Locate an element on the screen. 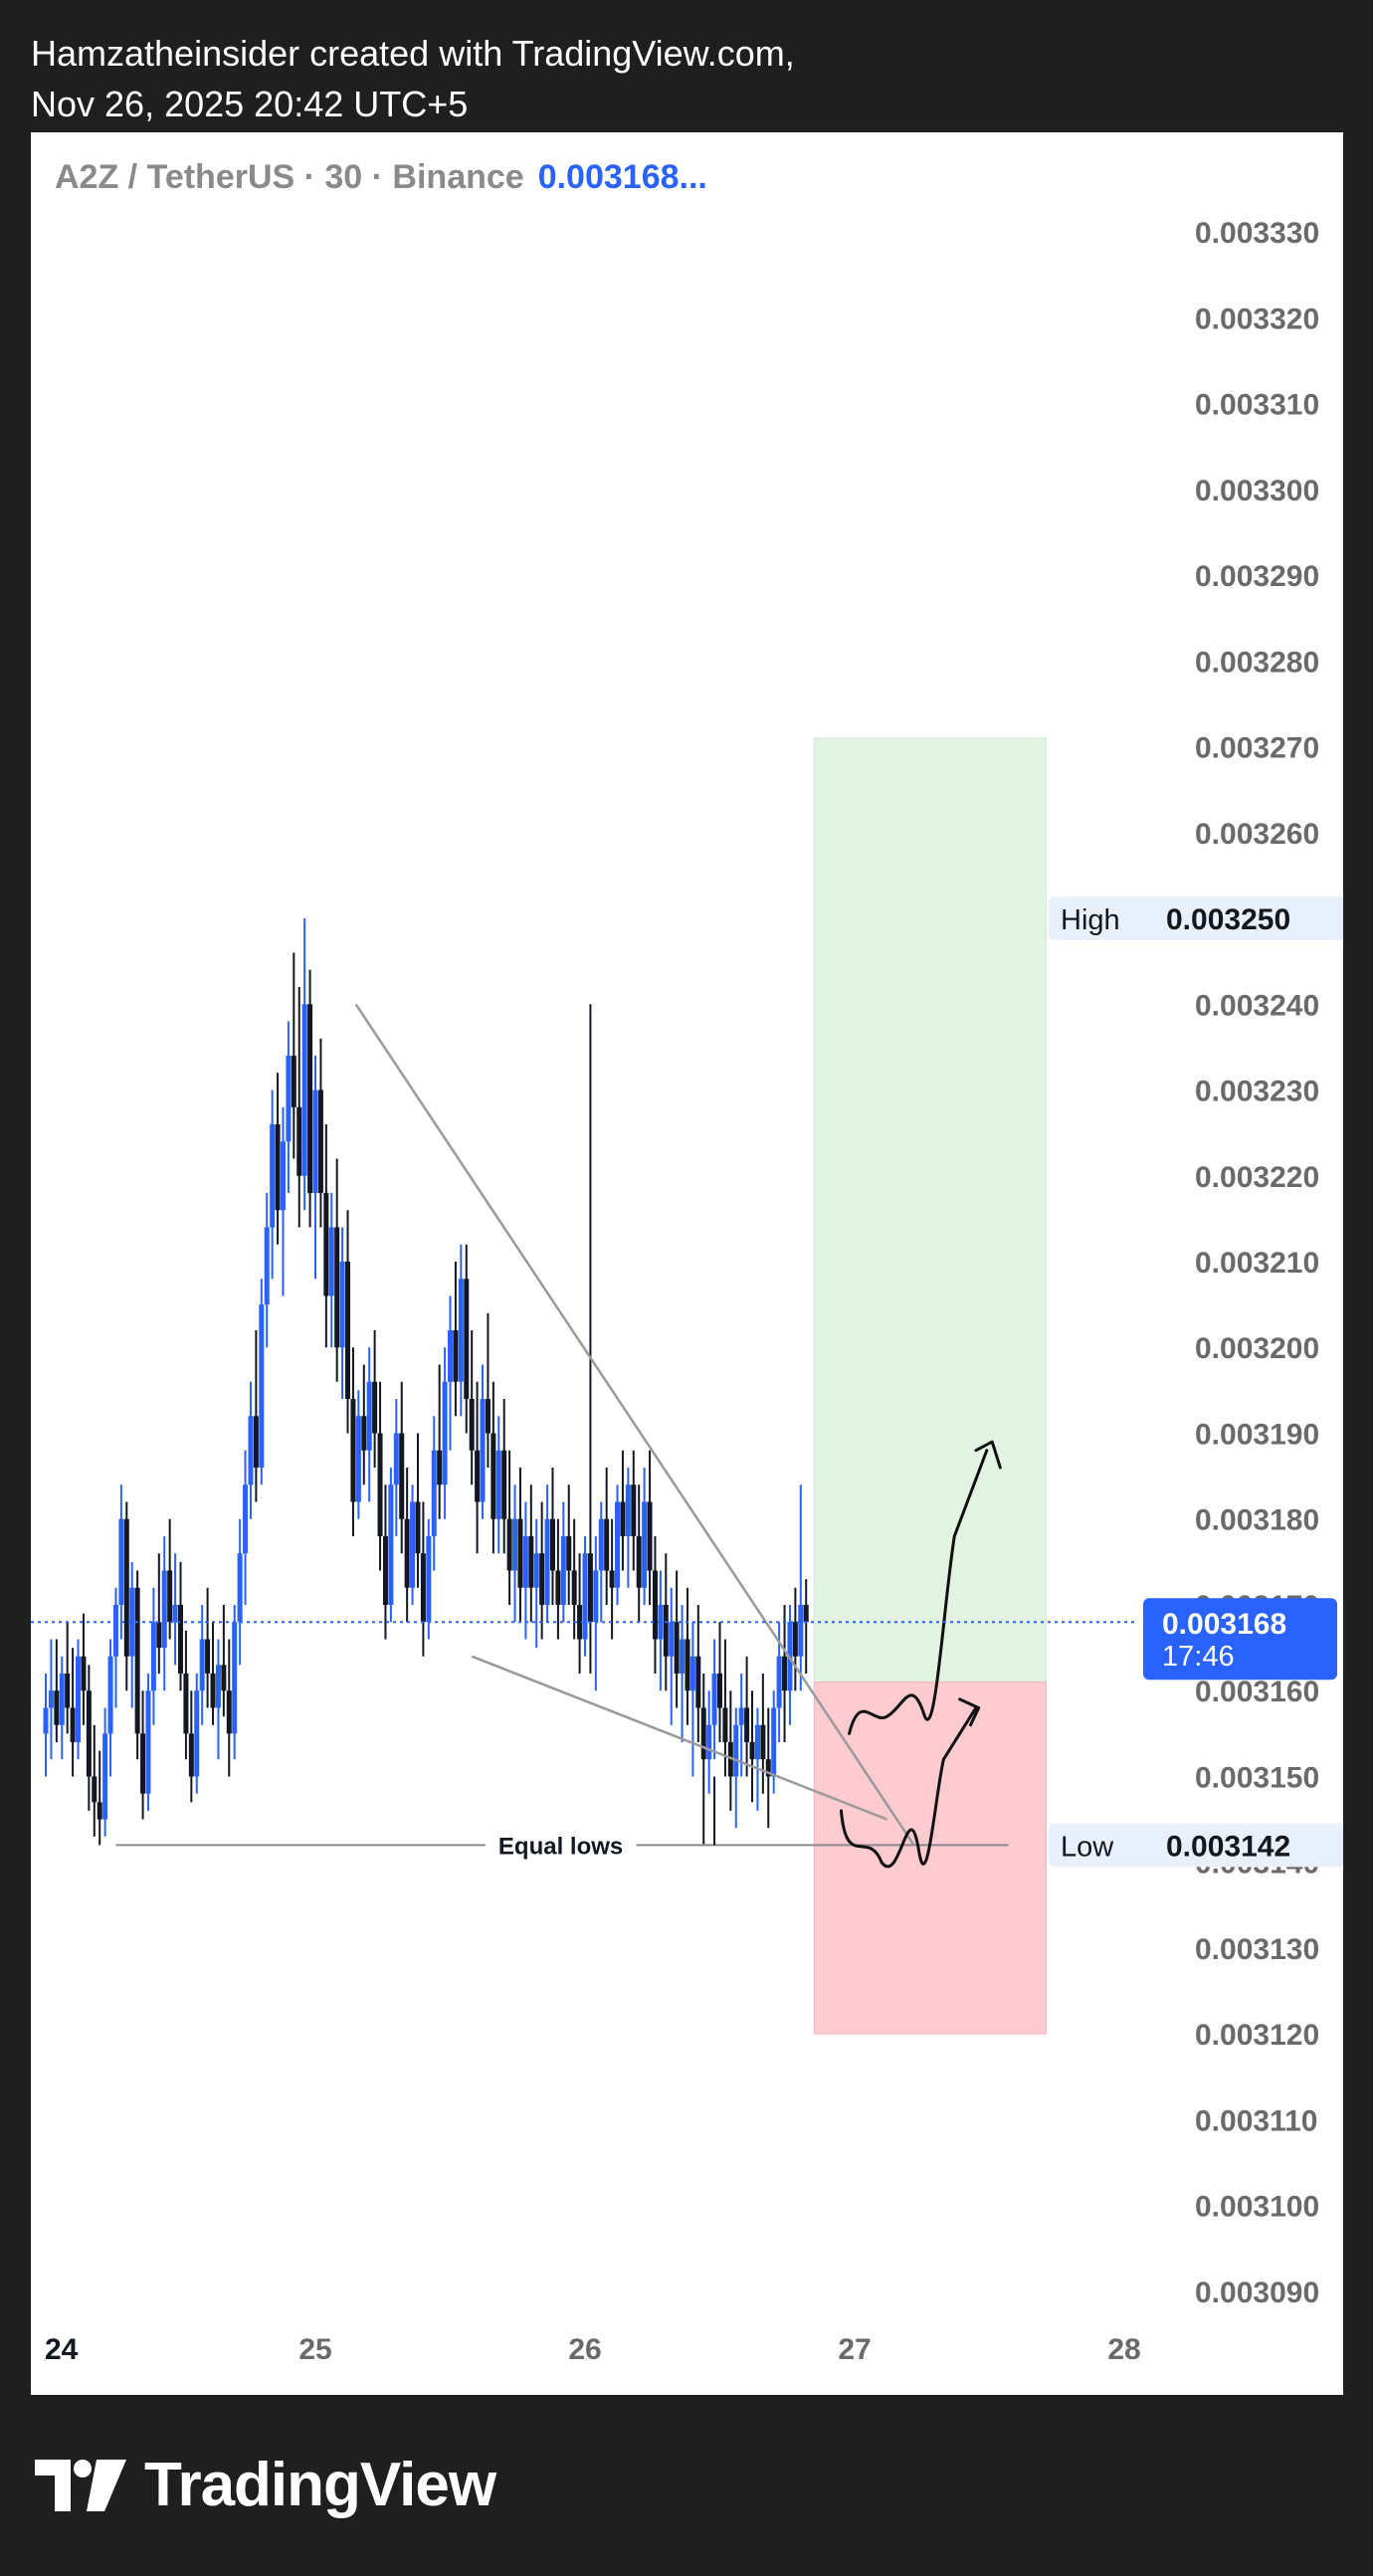 The height and width of the screenshot is (2576, 1373). x-tick-label: 24 is located at coordinates (62, 2350).